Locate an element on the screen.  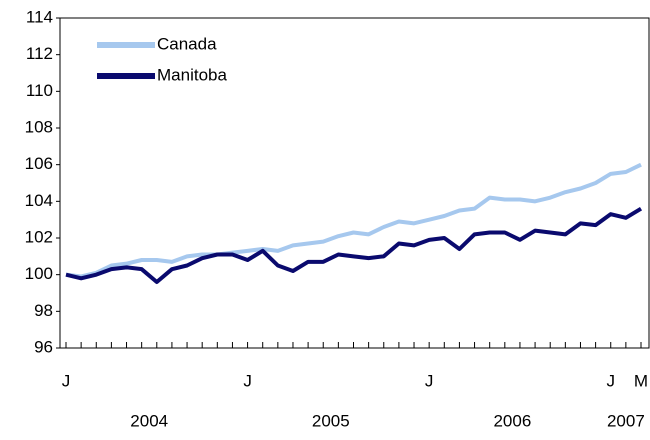
year-label: 2004 is located at coordinates (149, 420).